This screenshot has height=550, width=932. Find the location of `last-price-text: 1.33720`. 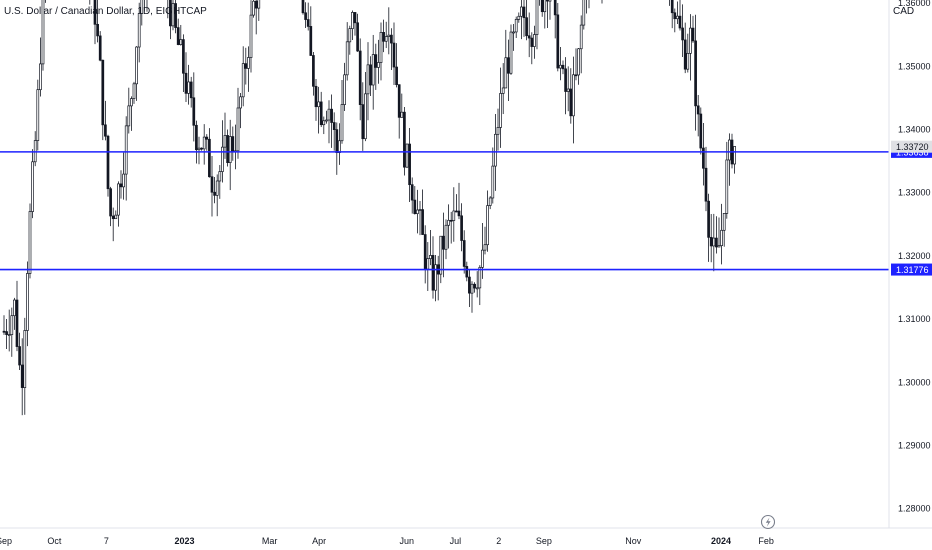

last-price-text: 1.33720 is located at coordinates (912, 147).